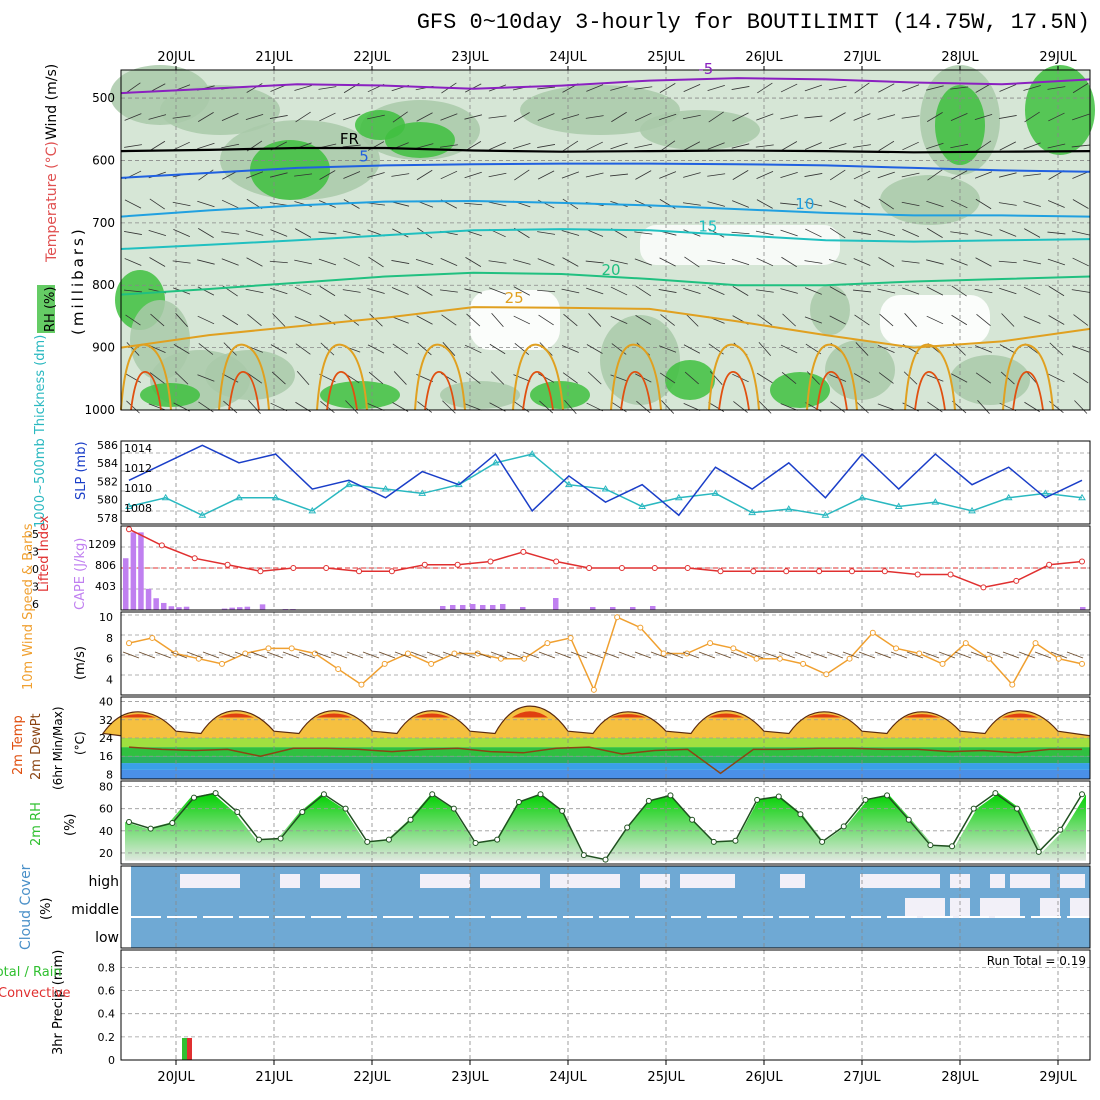 The width and height of the screenshot is (1100, 1100). I want to click on precip-convective-bar, so click(189, 1049).